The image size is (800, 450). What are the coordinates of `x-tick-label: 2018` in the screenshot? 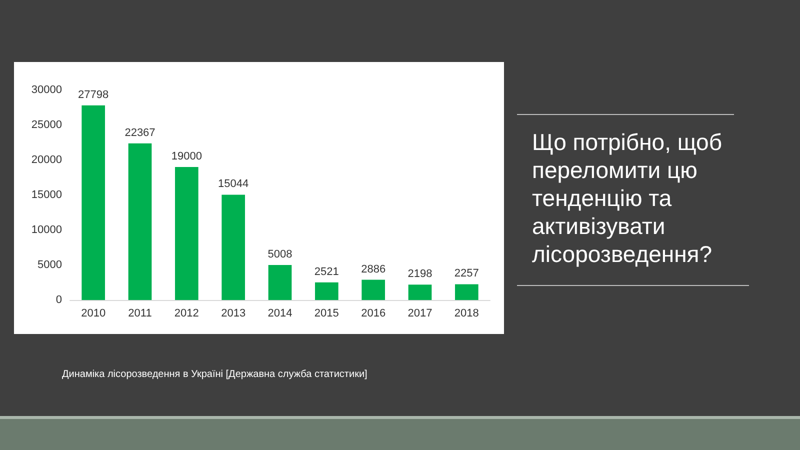 It's located at (466, 314).